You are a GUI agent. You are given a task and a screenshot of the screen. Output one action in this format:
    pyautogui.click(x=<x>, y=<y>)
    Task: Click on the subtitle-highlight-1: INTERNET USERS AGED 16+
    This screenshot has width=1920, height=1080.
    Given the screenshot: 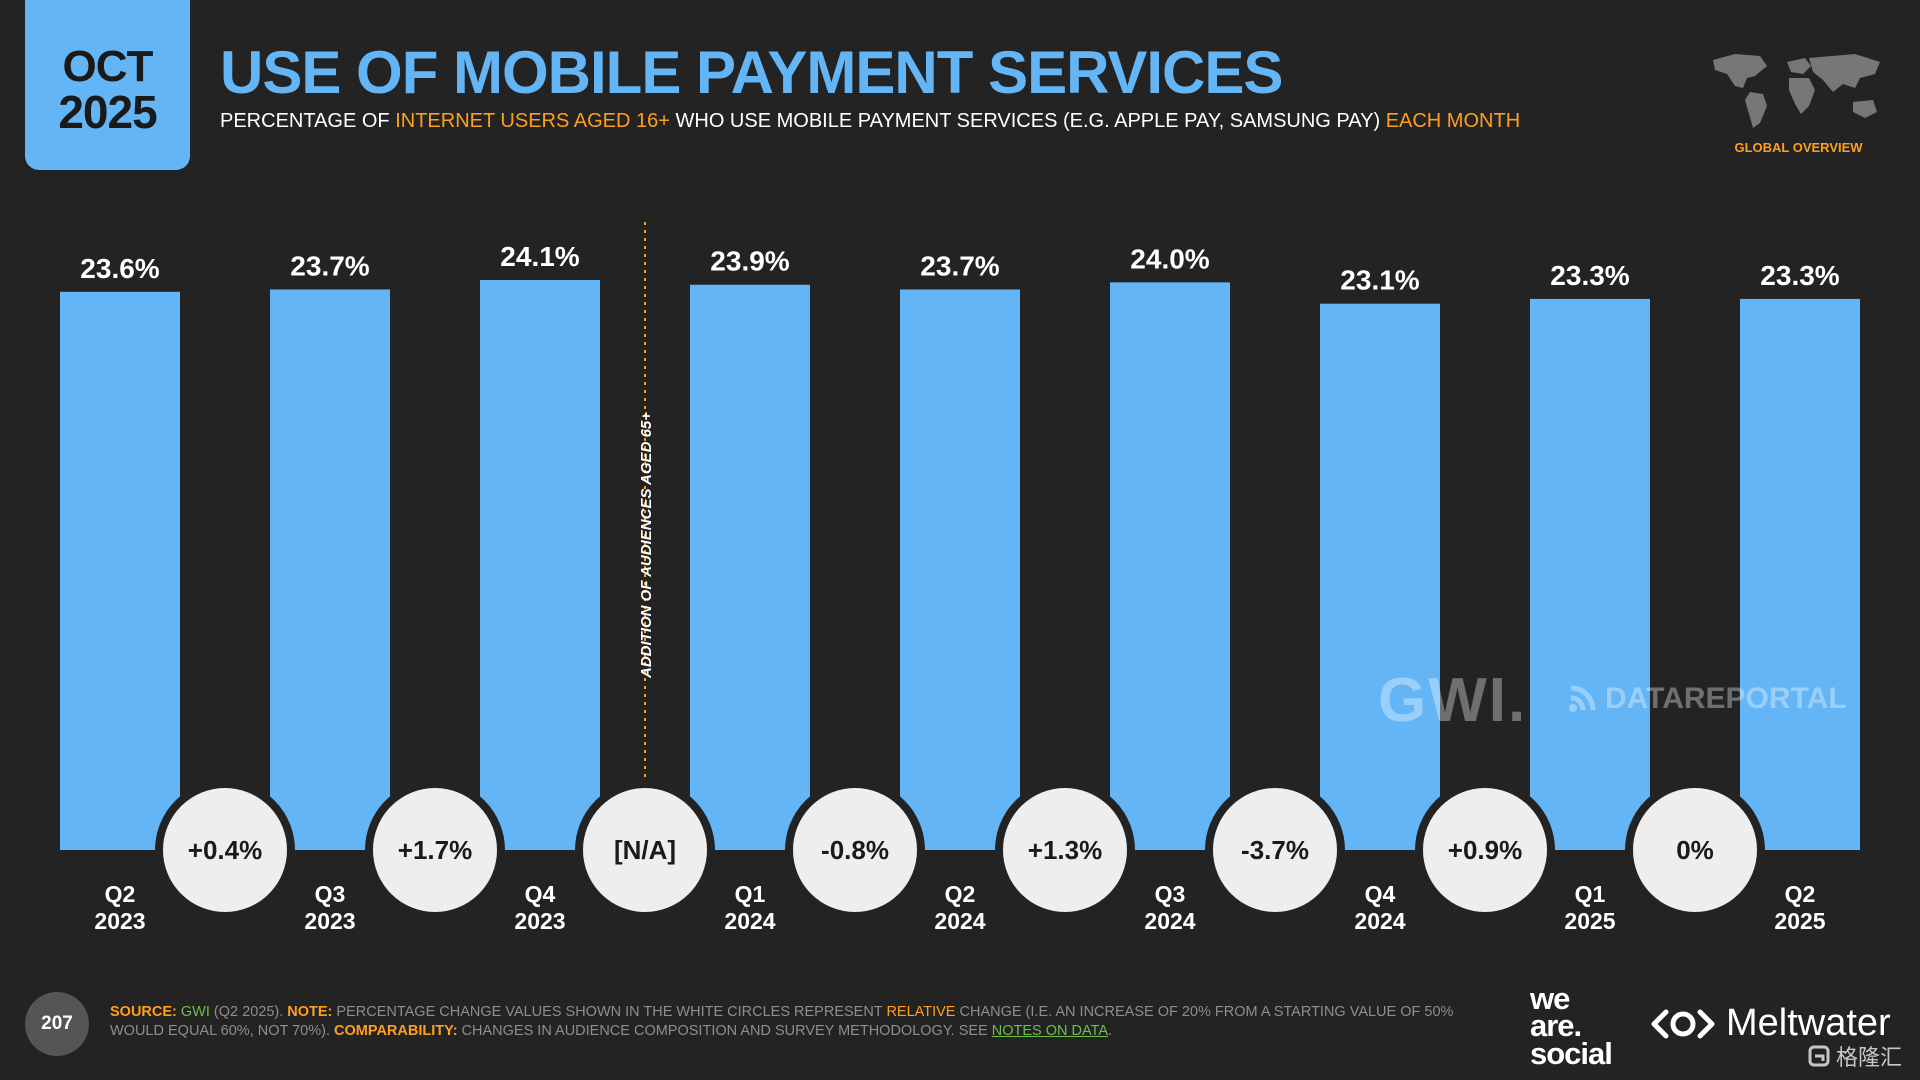 What is the action you would take?
    pyautogui.click(x=532, y=121)
    